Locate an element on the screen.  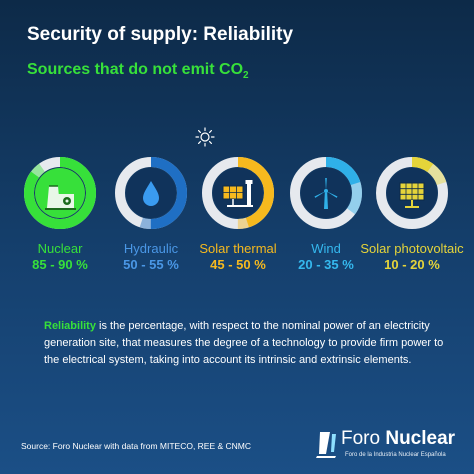
solar-thermal-gauge is located at coordinates (238, 193).